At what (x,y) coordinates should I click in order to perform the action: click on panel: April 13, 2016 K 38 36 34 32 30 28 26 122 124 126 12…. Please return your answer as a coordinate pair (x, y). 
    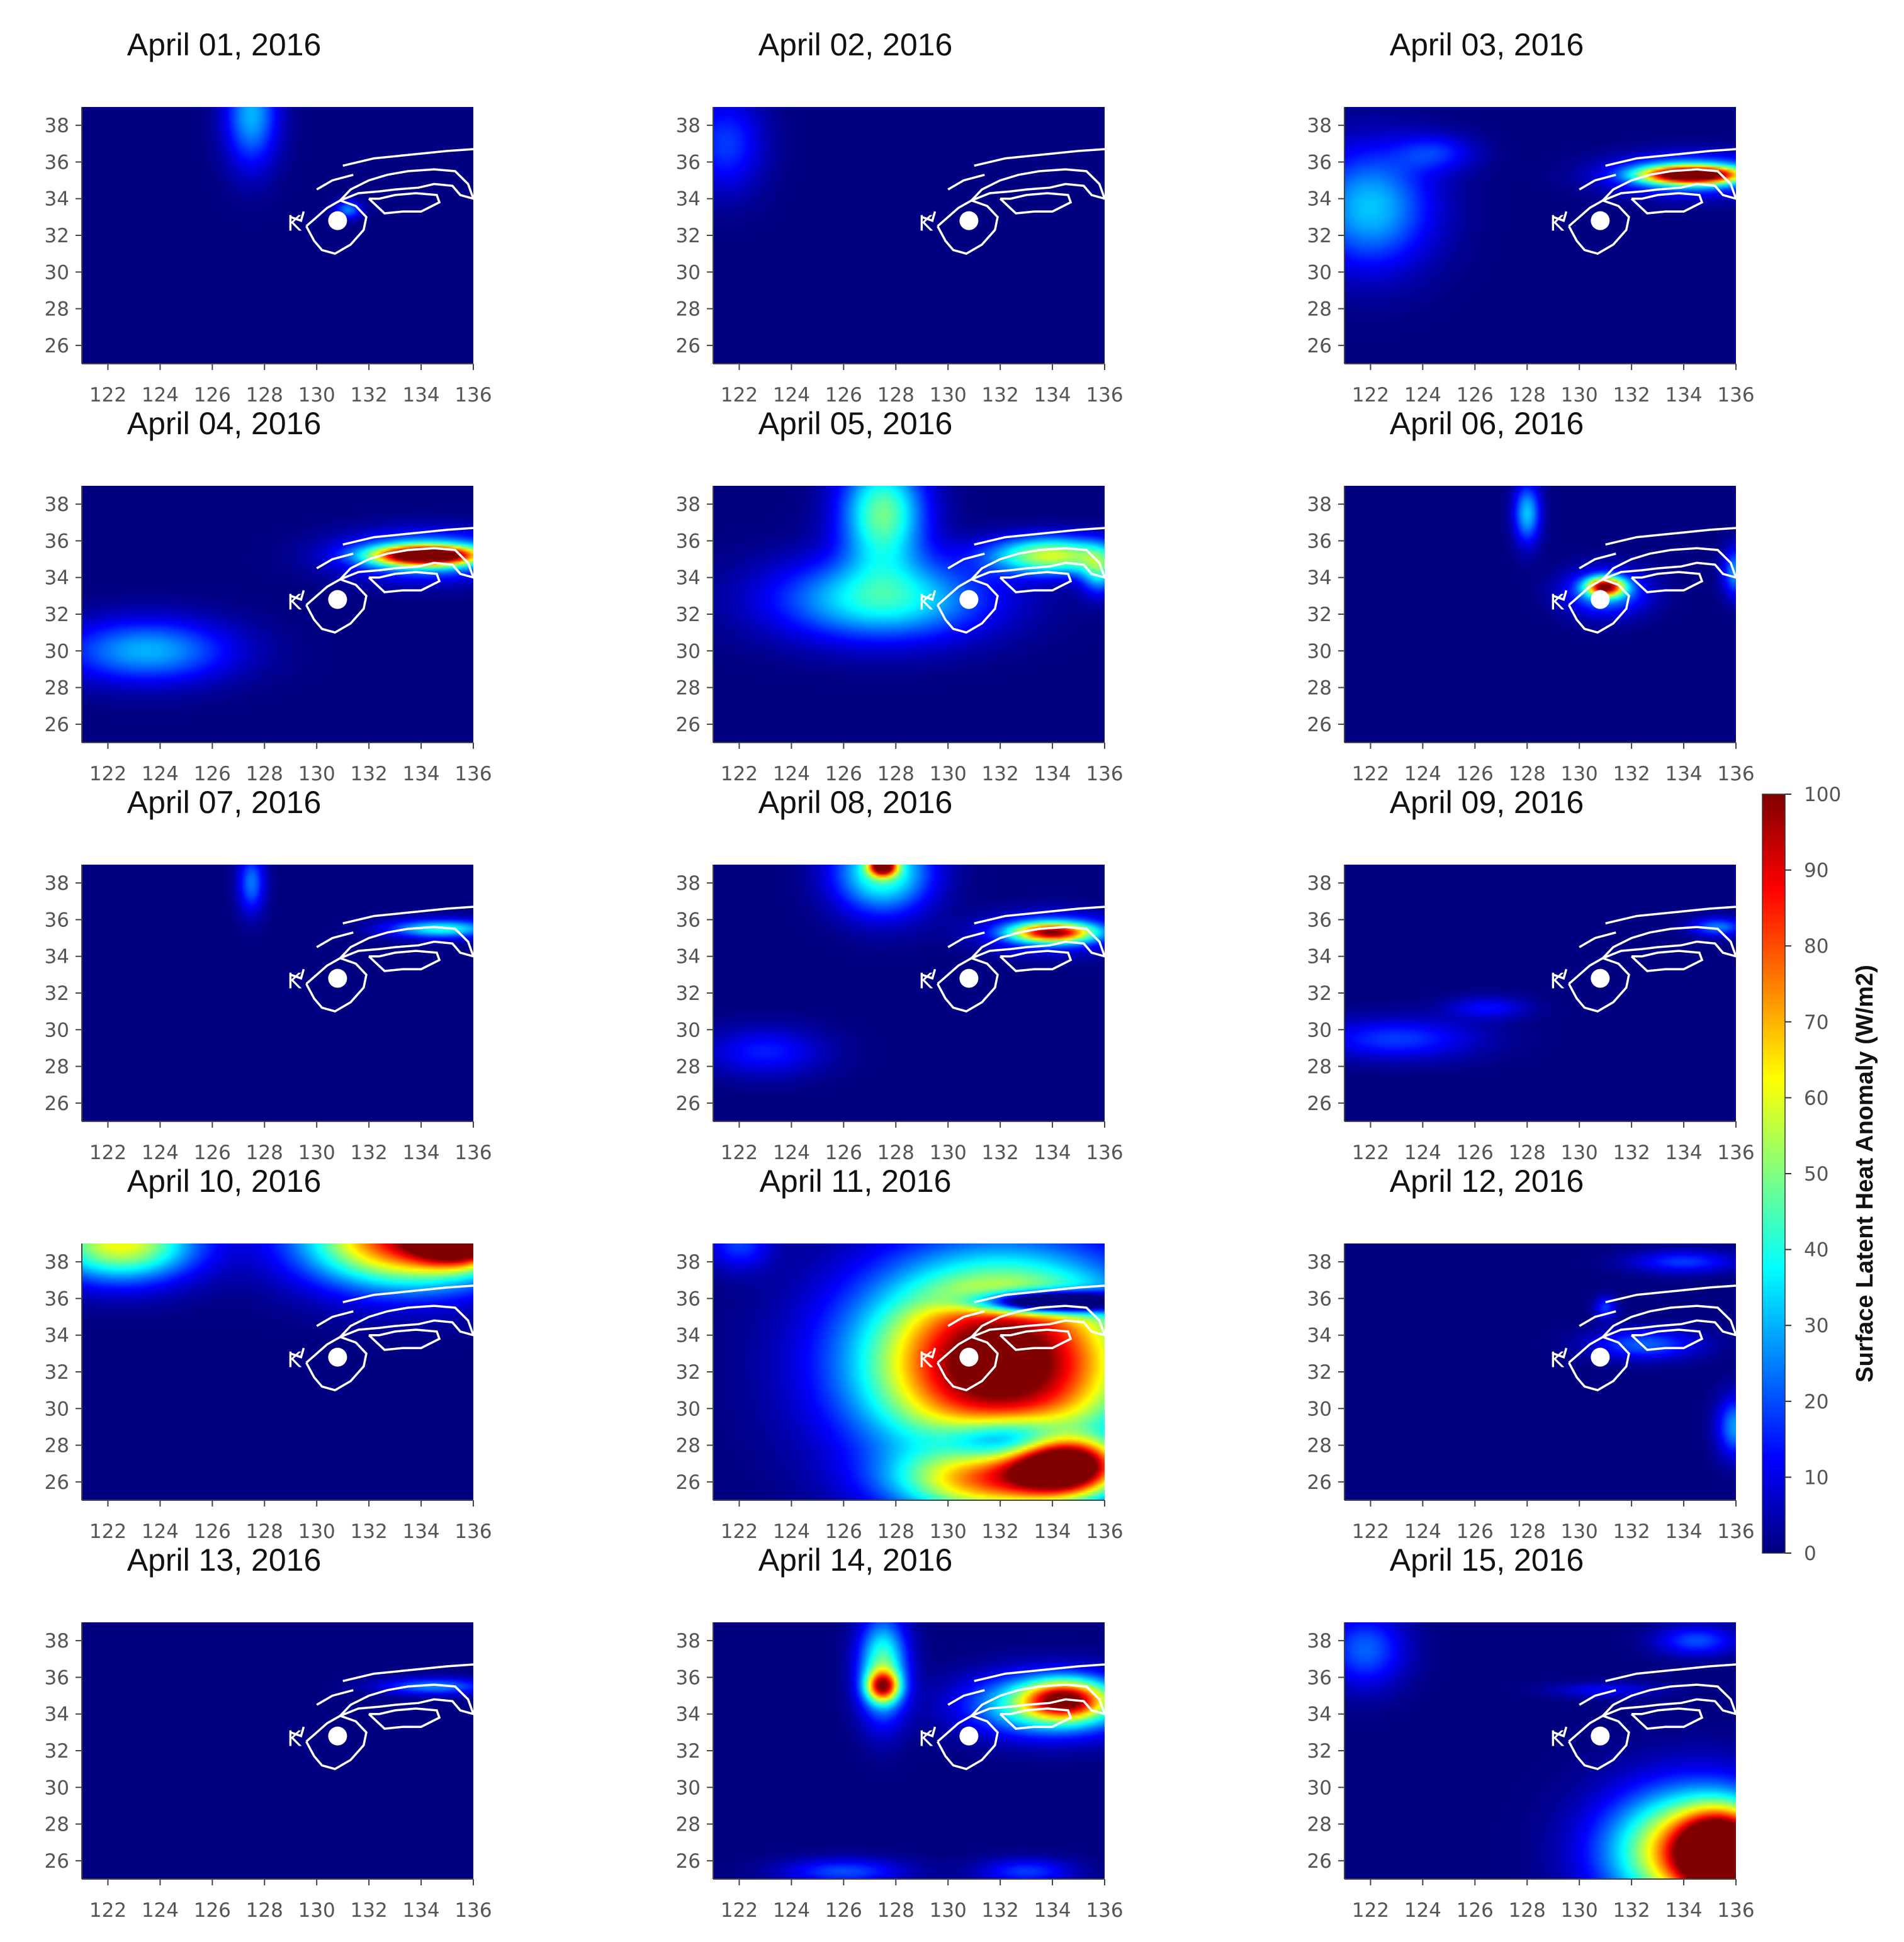
    Looking at the image, I should click on (268, 1732).